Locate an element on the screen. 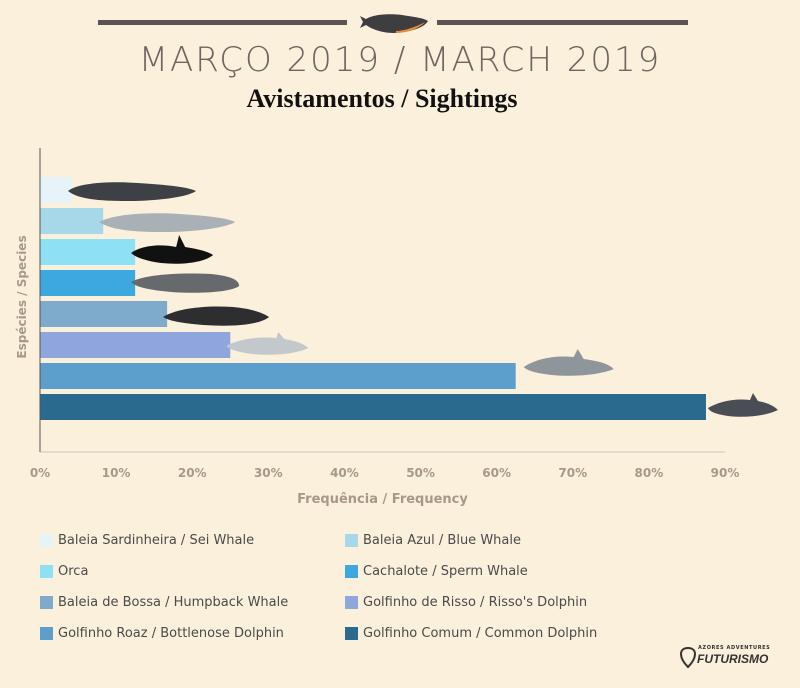  legend-label: Golfinho Comum / Common Dolphin is located at coordinates (480, 633).